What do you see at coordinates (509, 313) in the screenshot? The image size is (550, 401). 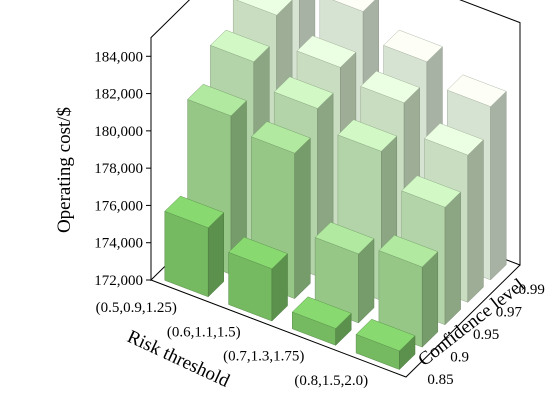 I see `z-tick-label: 0.97` at bounding box center [509, 313].